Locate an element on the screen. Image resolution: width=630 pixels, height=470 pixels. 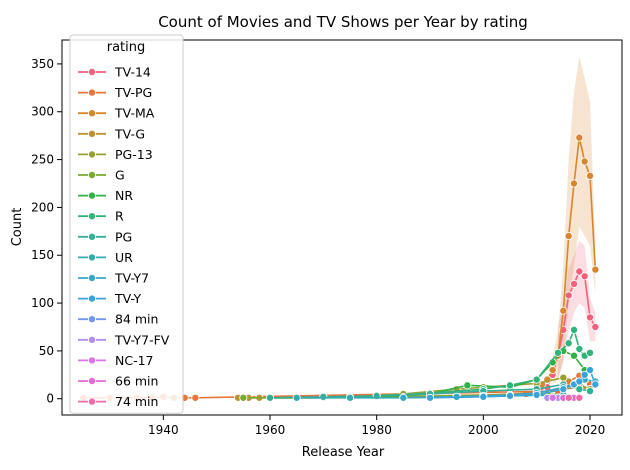
x-axis-ticks: 1940 1960 1980 2000 2020 is located at coordinates (376, 426).